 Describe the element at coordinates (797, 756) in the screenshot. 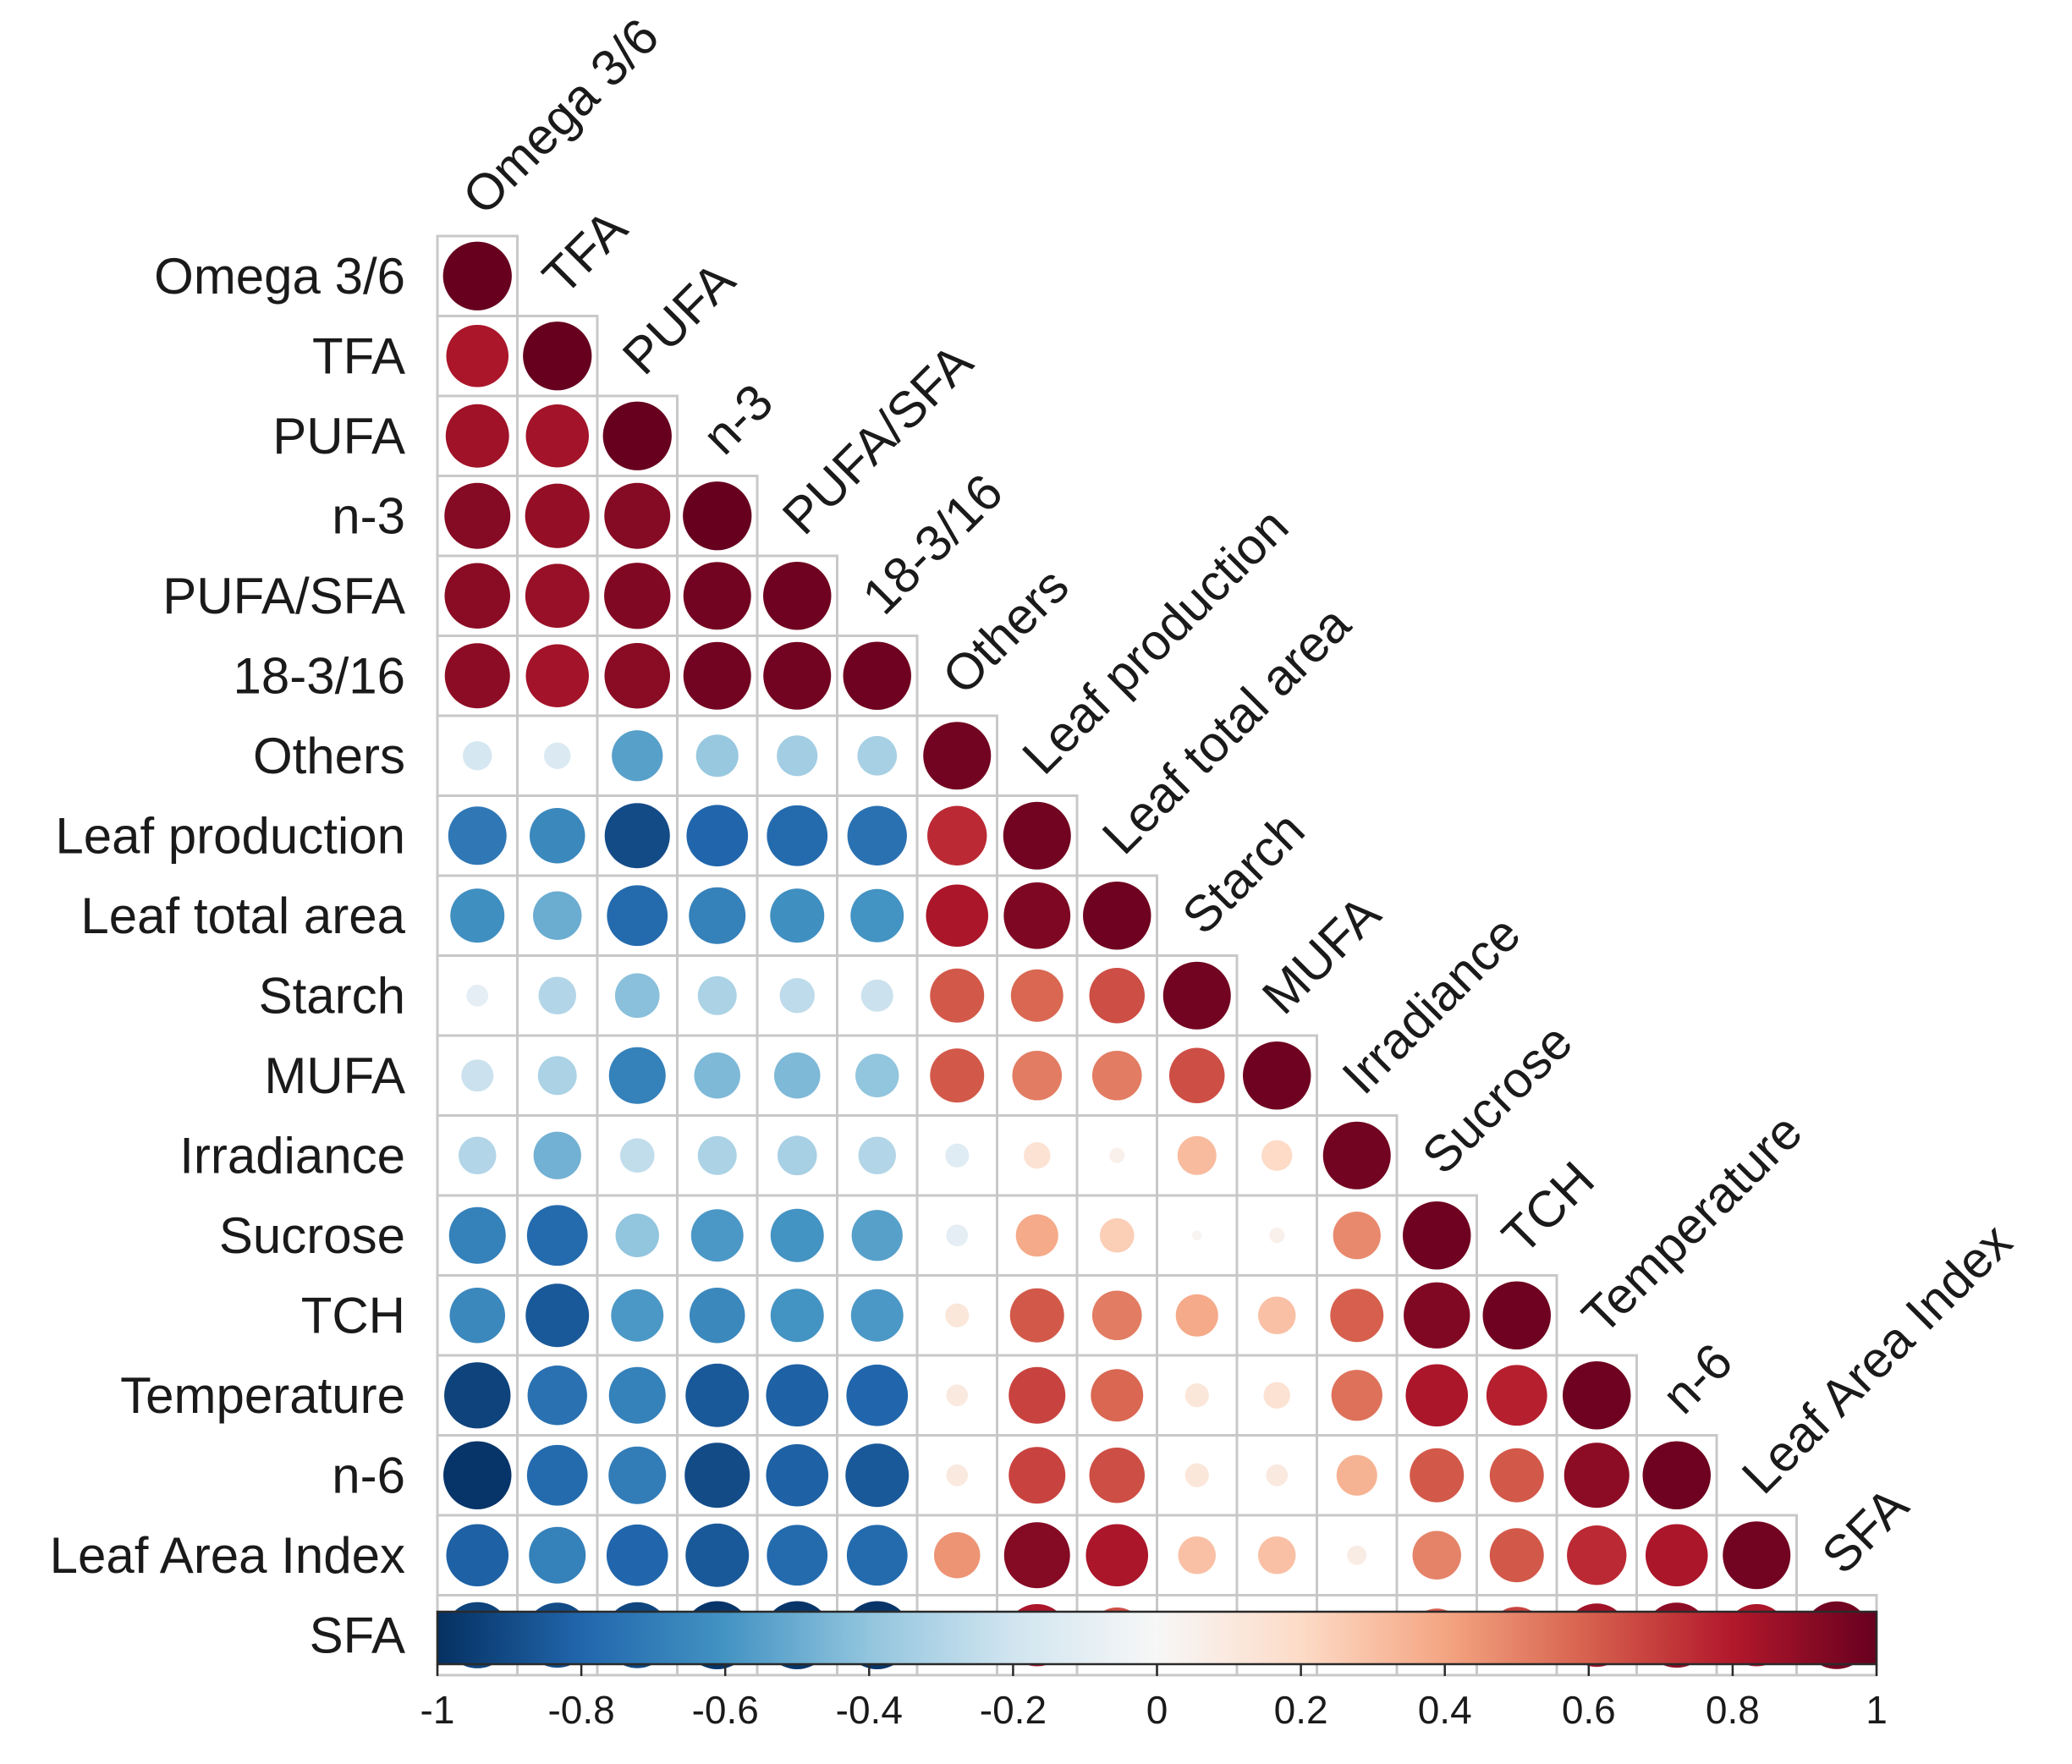

I see `corr-others-pufa-sfa` at that location.